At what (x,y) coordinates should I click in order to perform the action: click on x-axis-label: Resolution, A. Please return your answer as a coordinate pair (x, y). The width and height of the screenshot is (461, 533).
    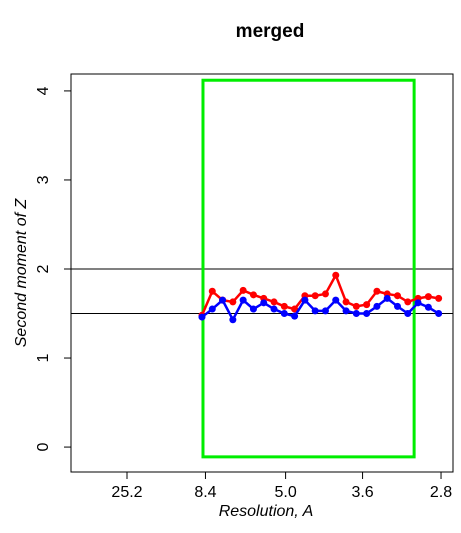
    Looking at the image, I should click on (266, 511).